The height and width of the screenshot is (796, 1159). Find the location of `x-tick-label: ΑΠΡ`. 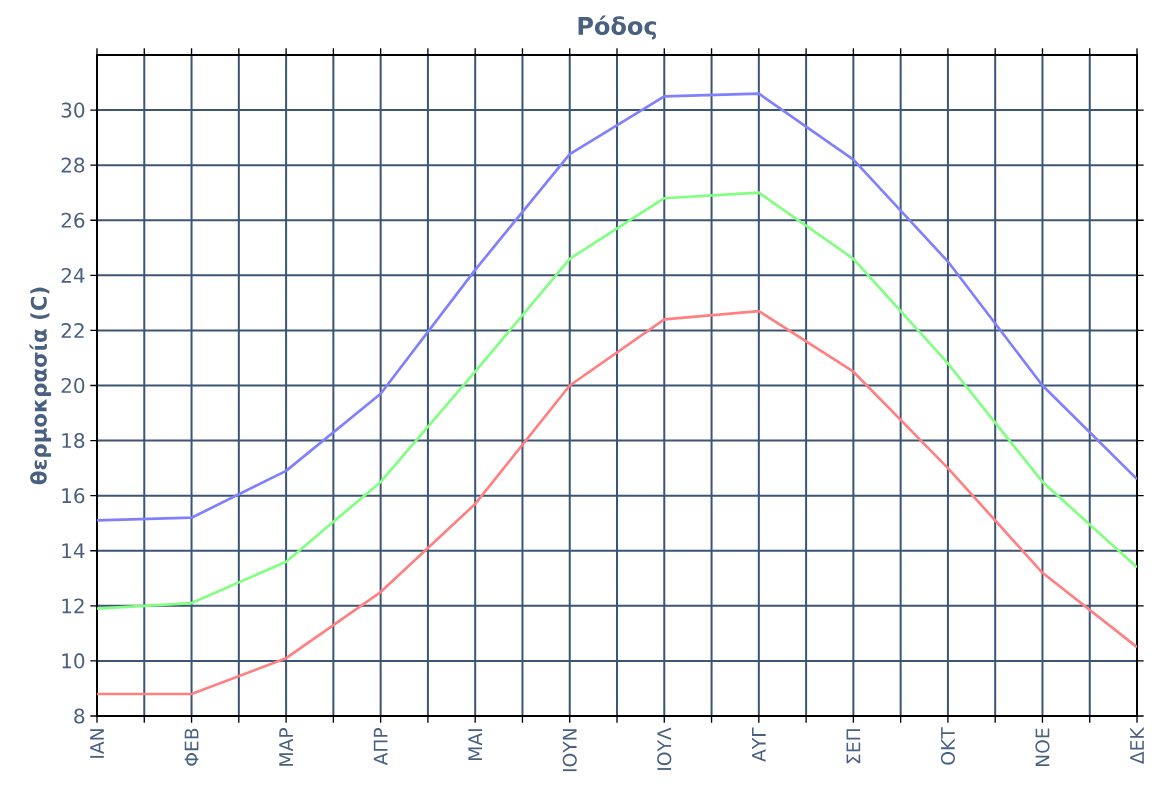

x-tick-label: ΑΠΡ is located at coordinates (380, 747).